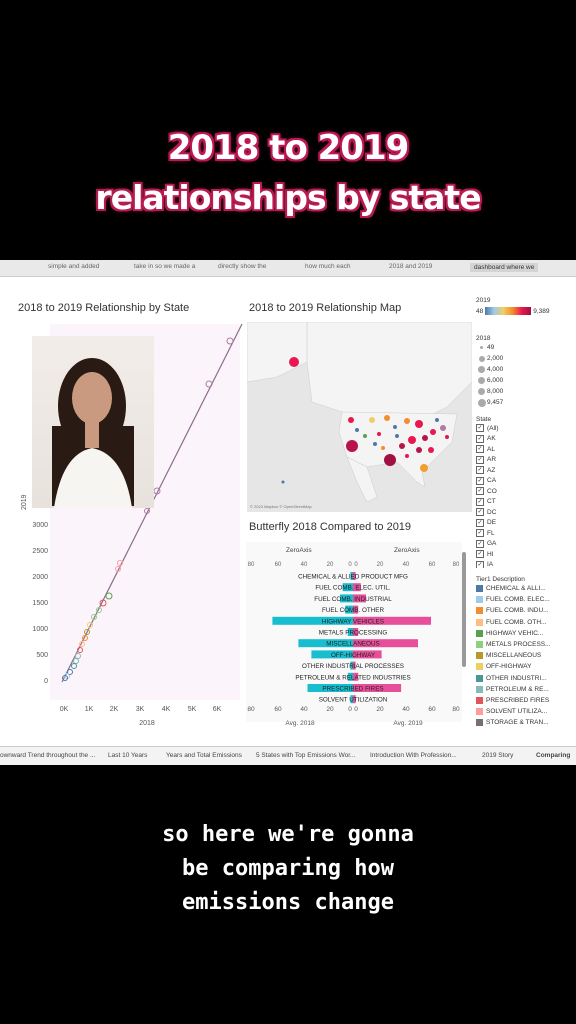 The image size is (576, 1024). What do you see at coordinates (496, 554) in the screenshot?
I see `state-filter-item: ✓ HI` at bounding box center [496, 554].